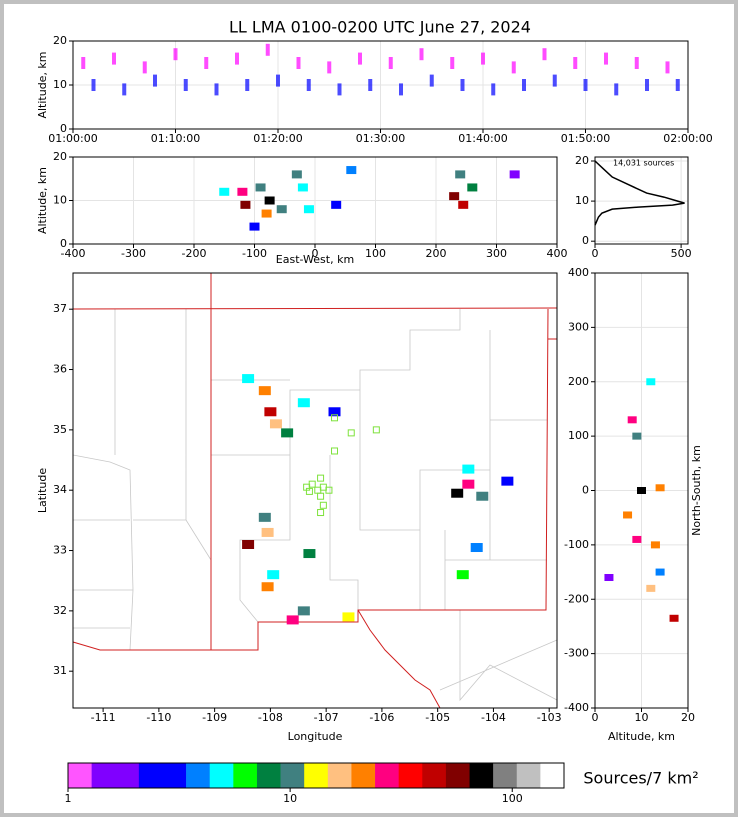 The width and height of the screenshot is (738, 817). I want to click on x-tick-label: 01:00:00, so click(72, 138).